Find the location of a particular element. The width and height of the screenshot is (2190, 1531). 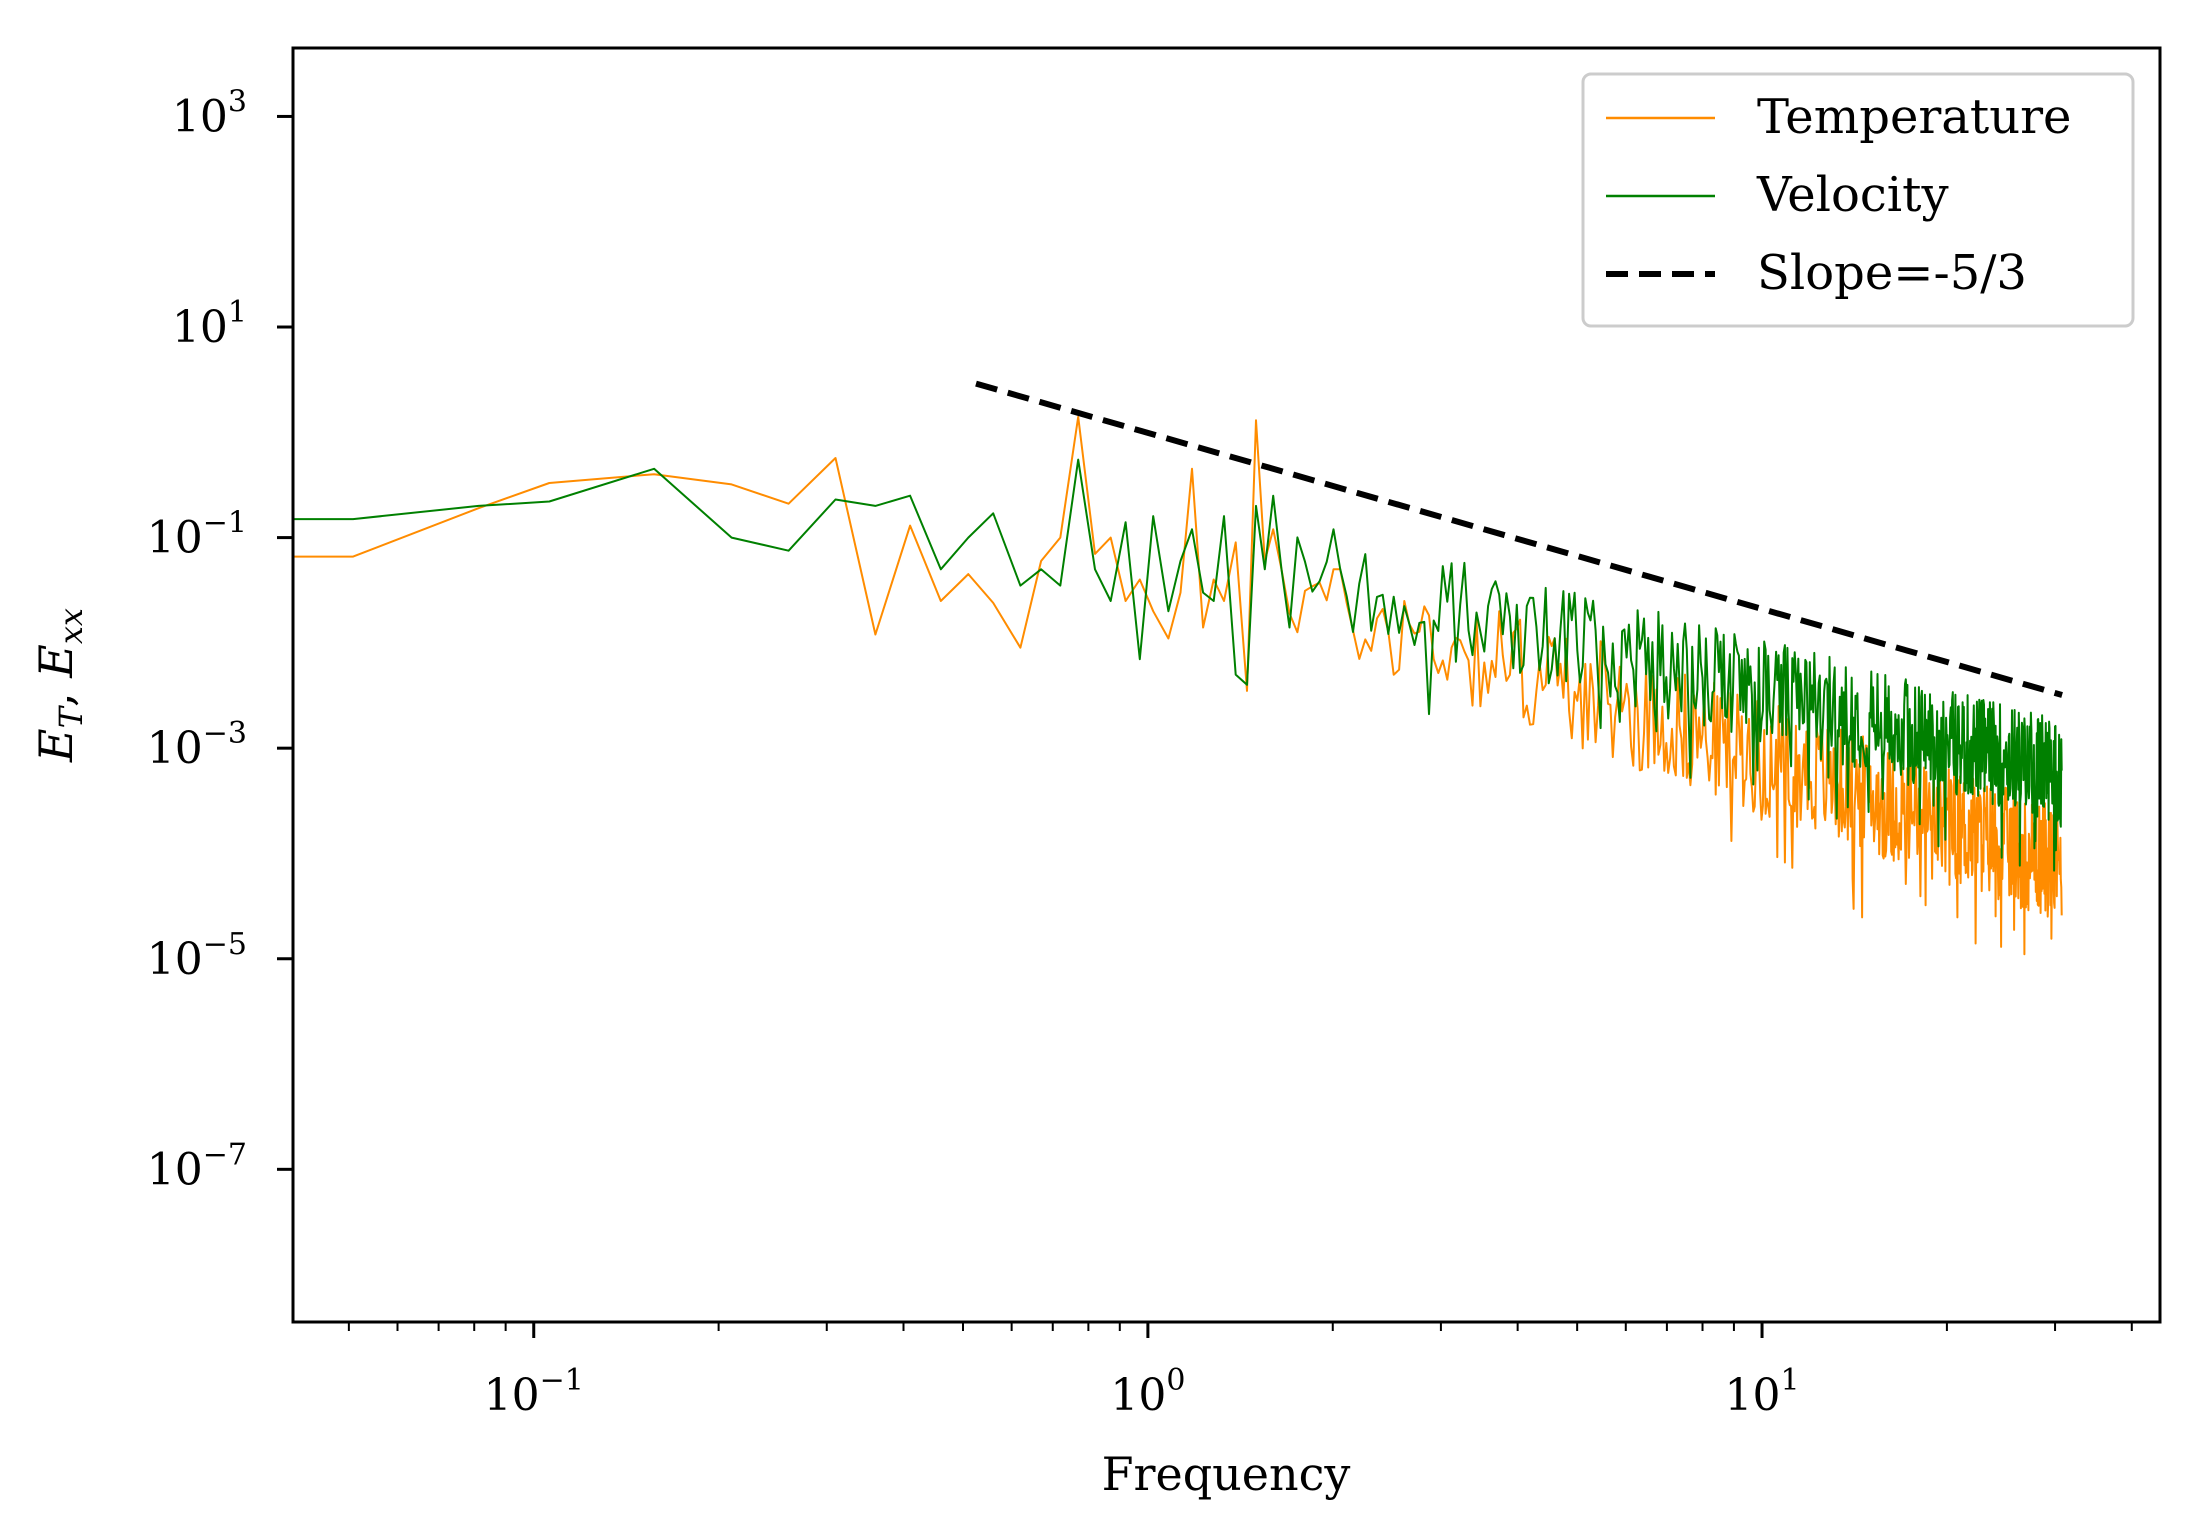

y-tick-label: 10¹ is located at coordinates (209, 324).